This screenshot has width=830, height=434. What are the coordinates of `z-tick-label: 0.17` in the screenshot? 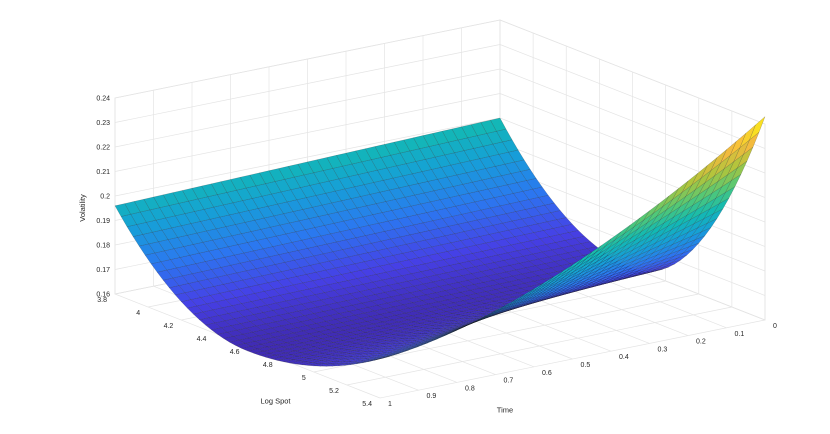 It's located at (103, 270).